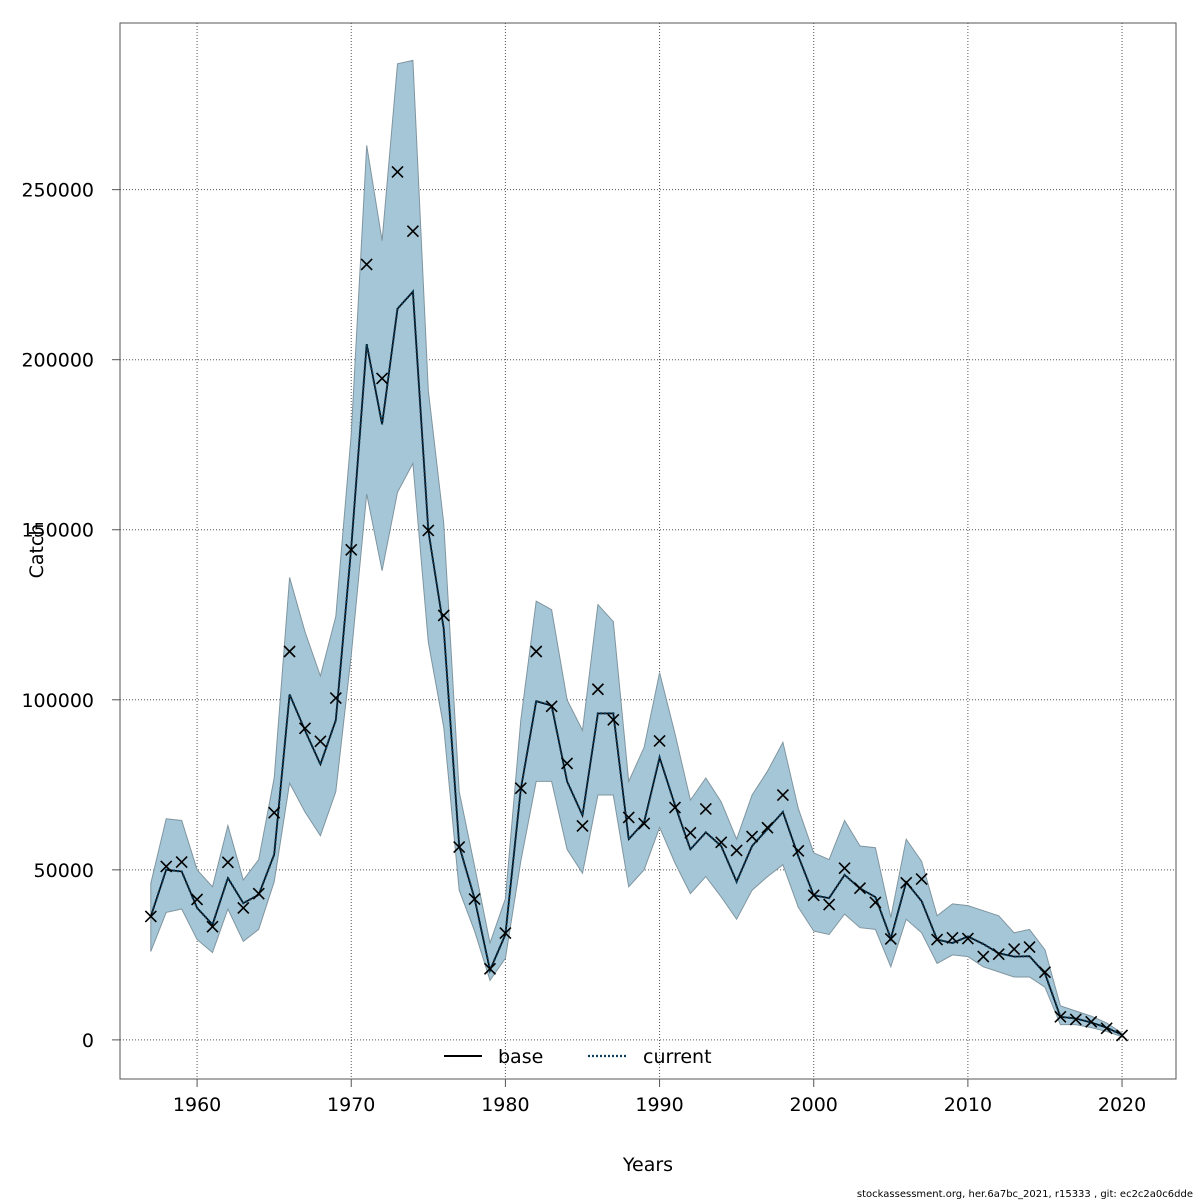 The image size is (1200, 1200). What do you see at coordinates (677, 1057) in the screenshot?
I see `legend-label-current: current` at bounding box center [677, 1057].